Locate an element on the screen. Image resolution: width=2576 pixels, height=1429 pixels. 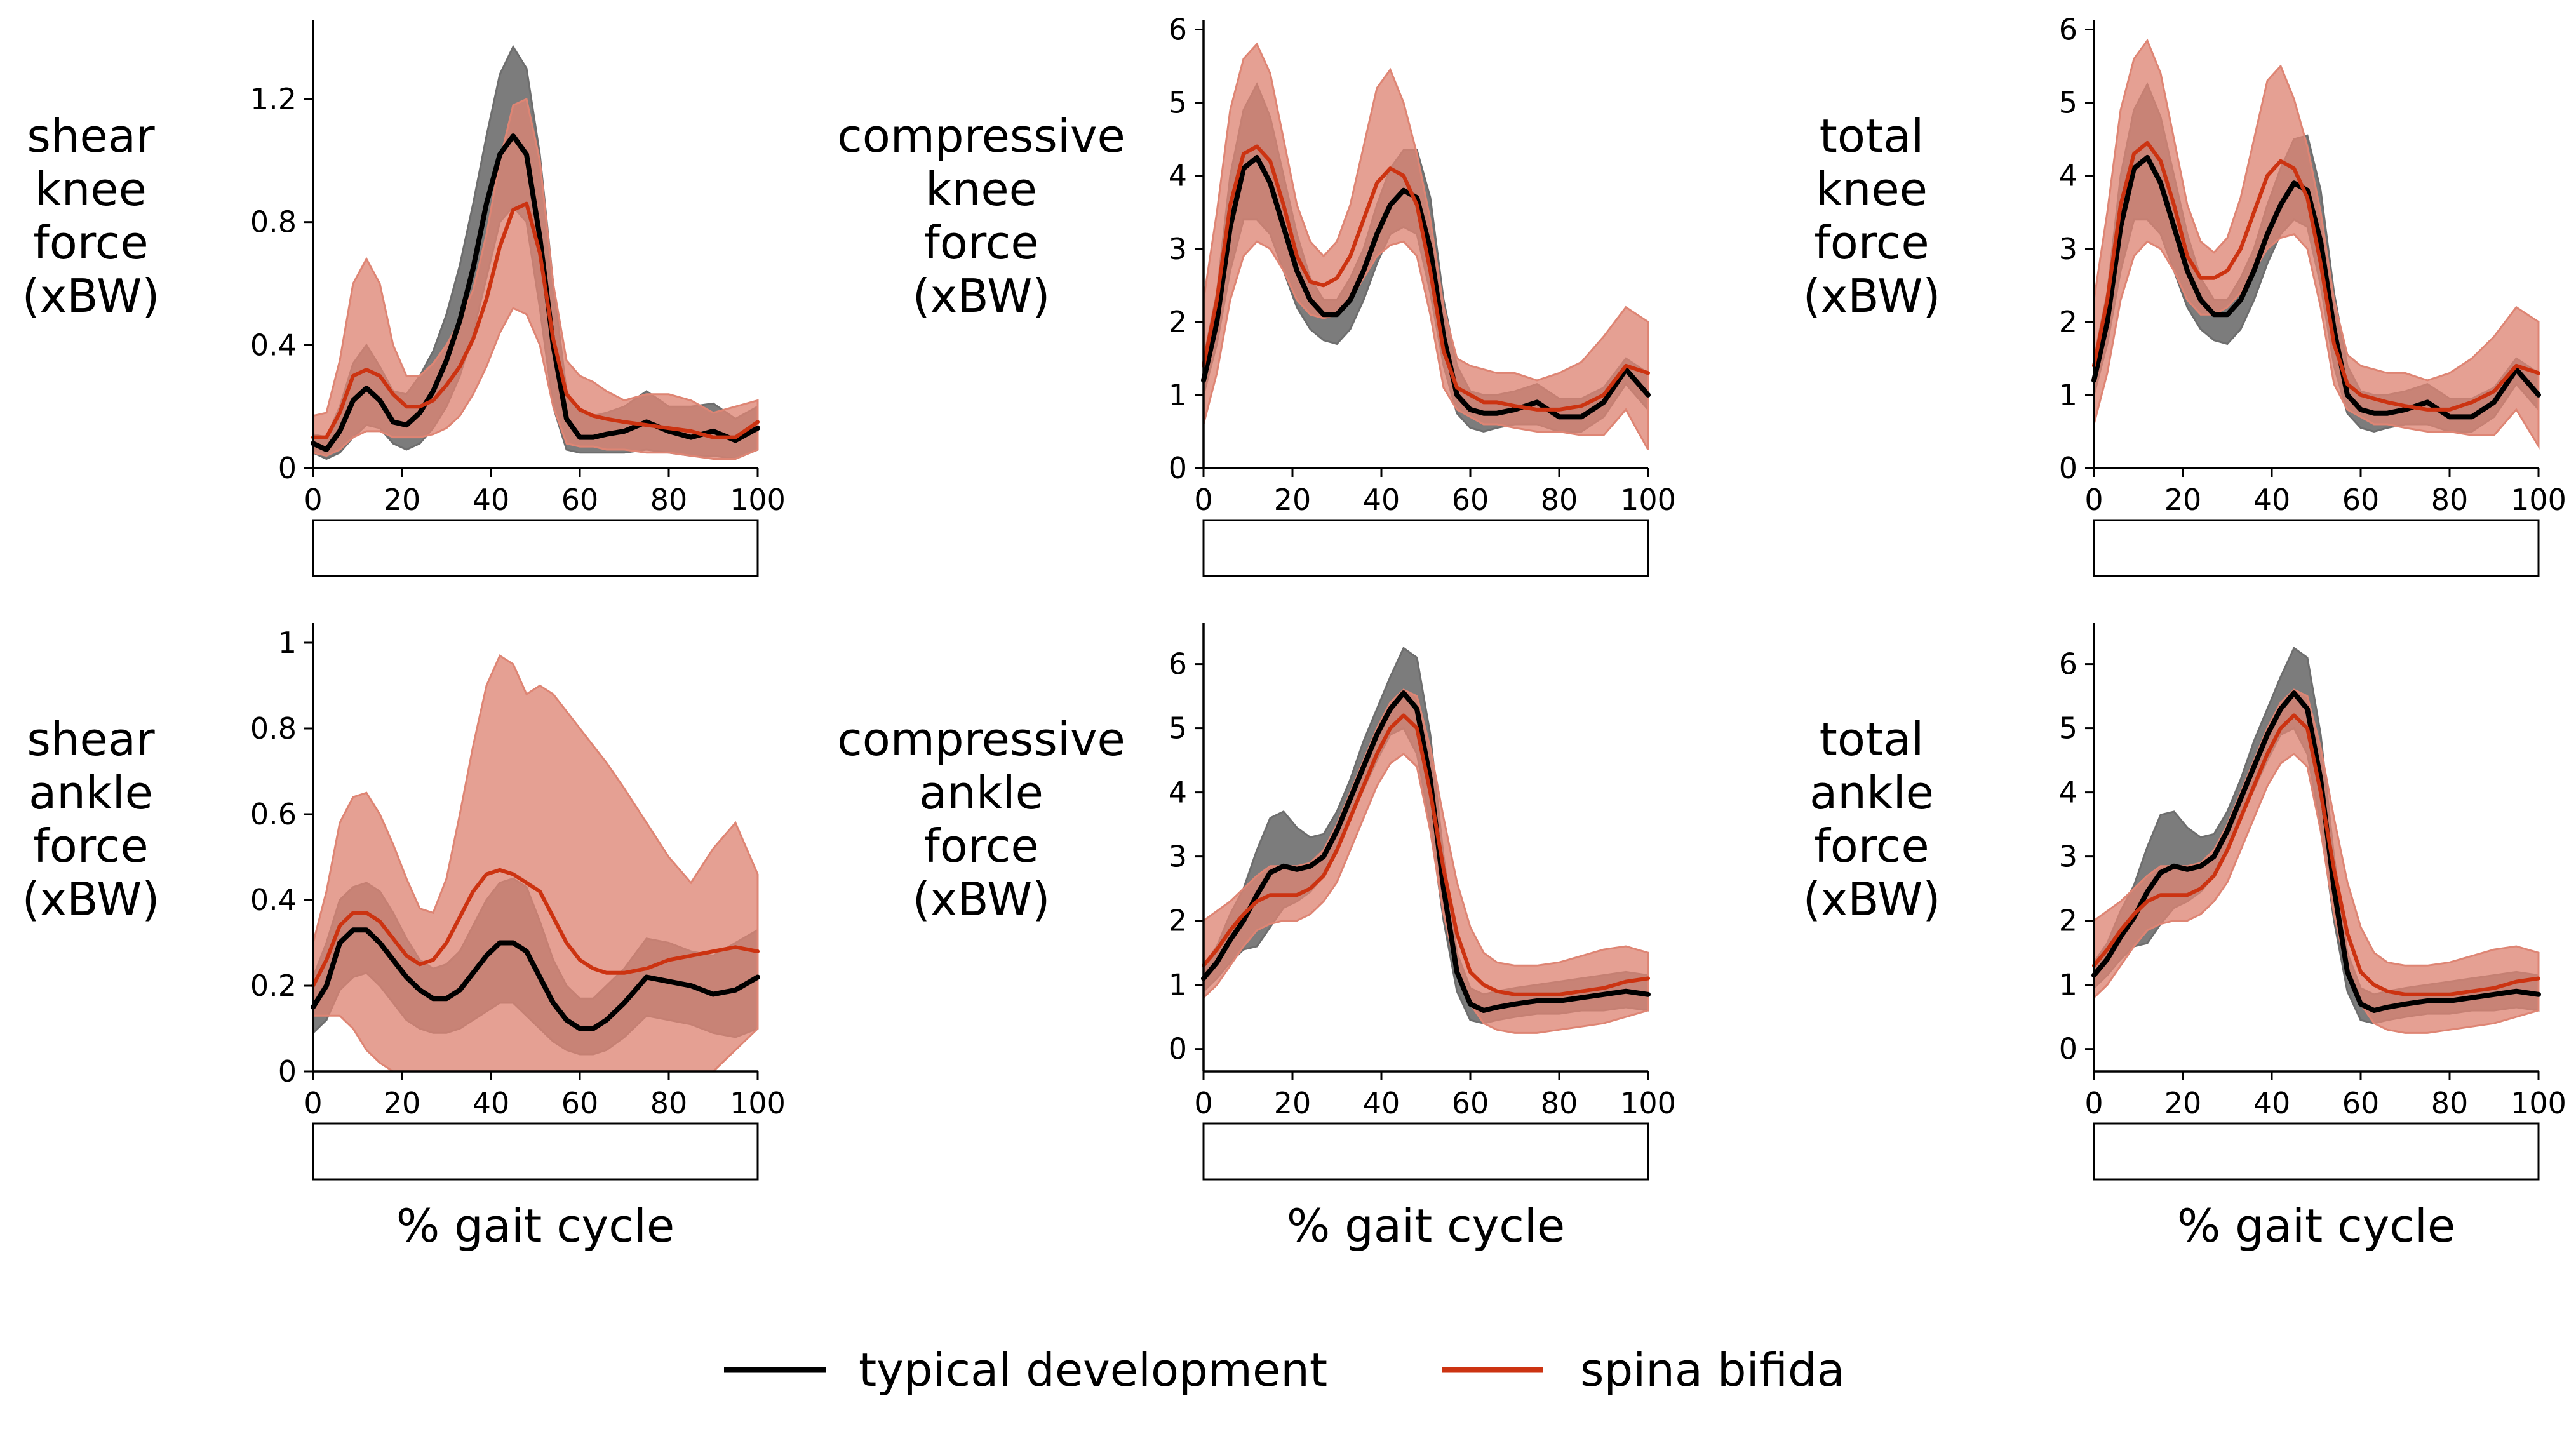
y-tick-label: 0.6 is located at coordinates (273, 814).